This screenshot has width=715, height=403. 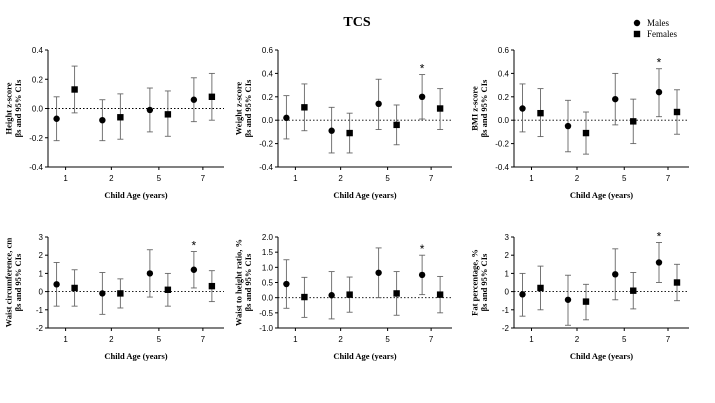 I want to click on y-axis-label: BMI z-scoreβs and 95% CIs, so click(x=479, y=108).